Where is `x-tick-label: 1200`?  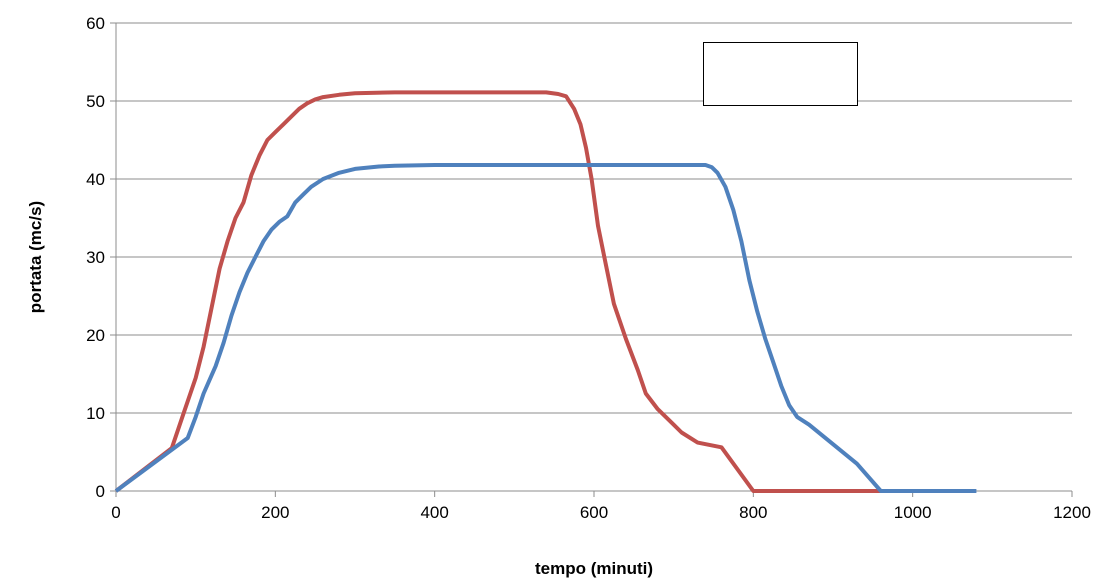 x-tick-label: 1200 is located at coordinates (1072, 512).